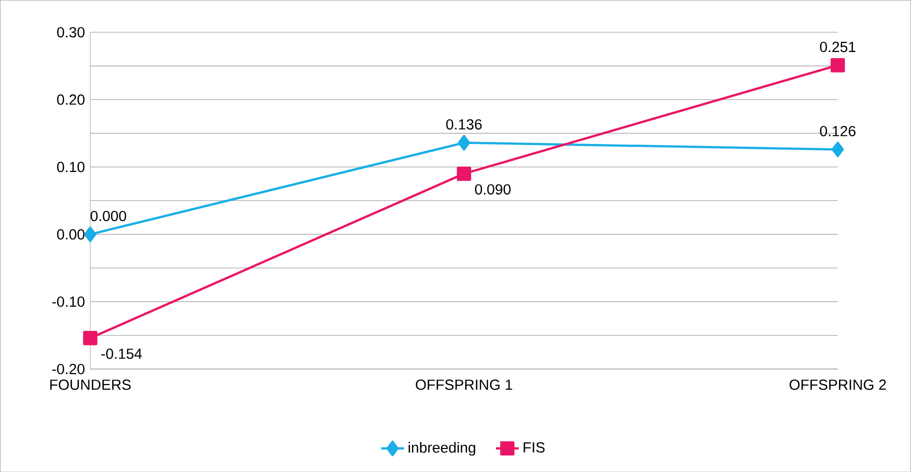 The image size is (911, 472). Describe the element at coordinates (70, 32) in the screenshot. I see `y-tick-label: 0.30` at that location.